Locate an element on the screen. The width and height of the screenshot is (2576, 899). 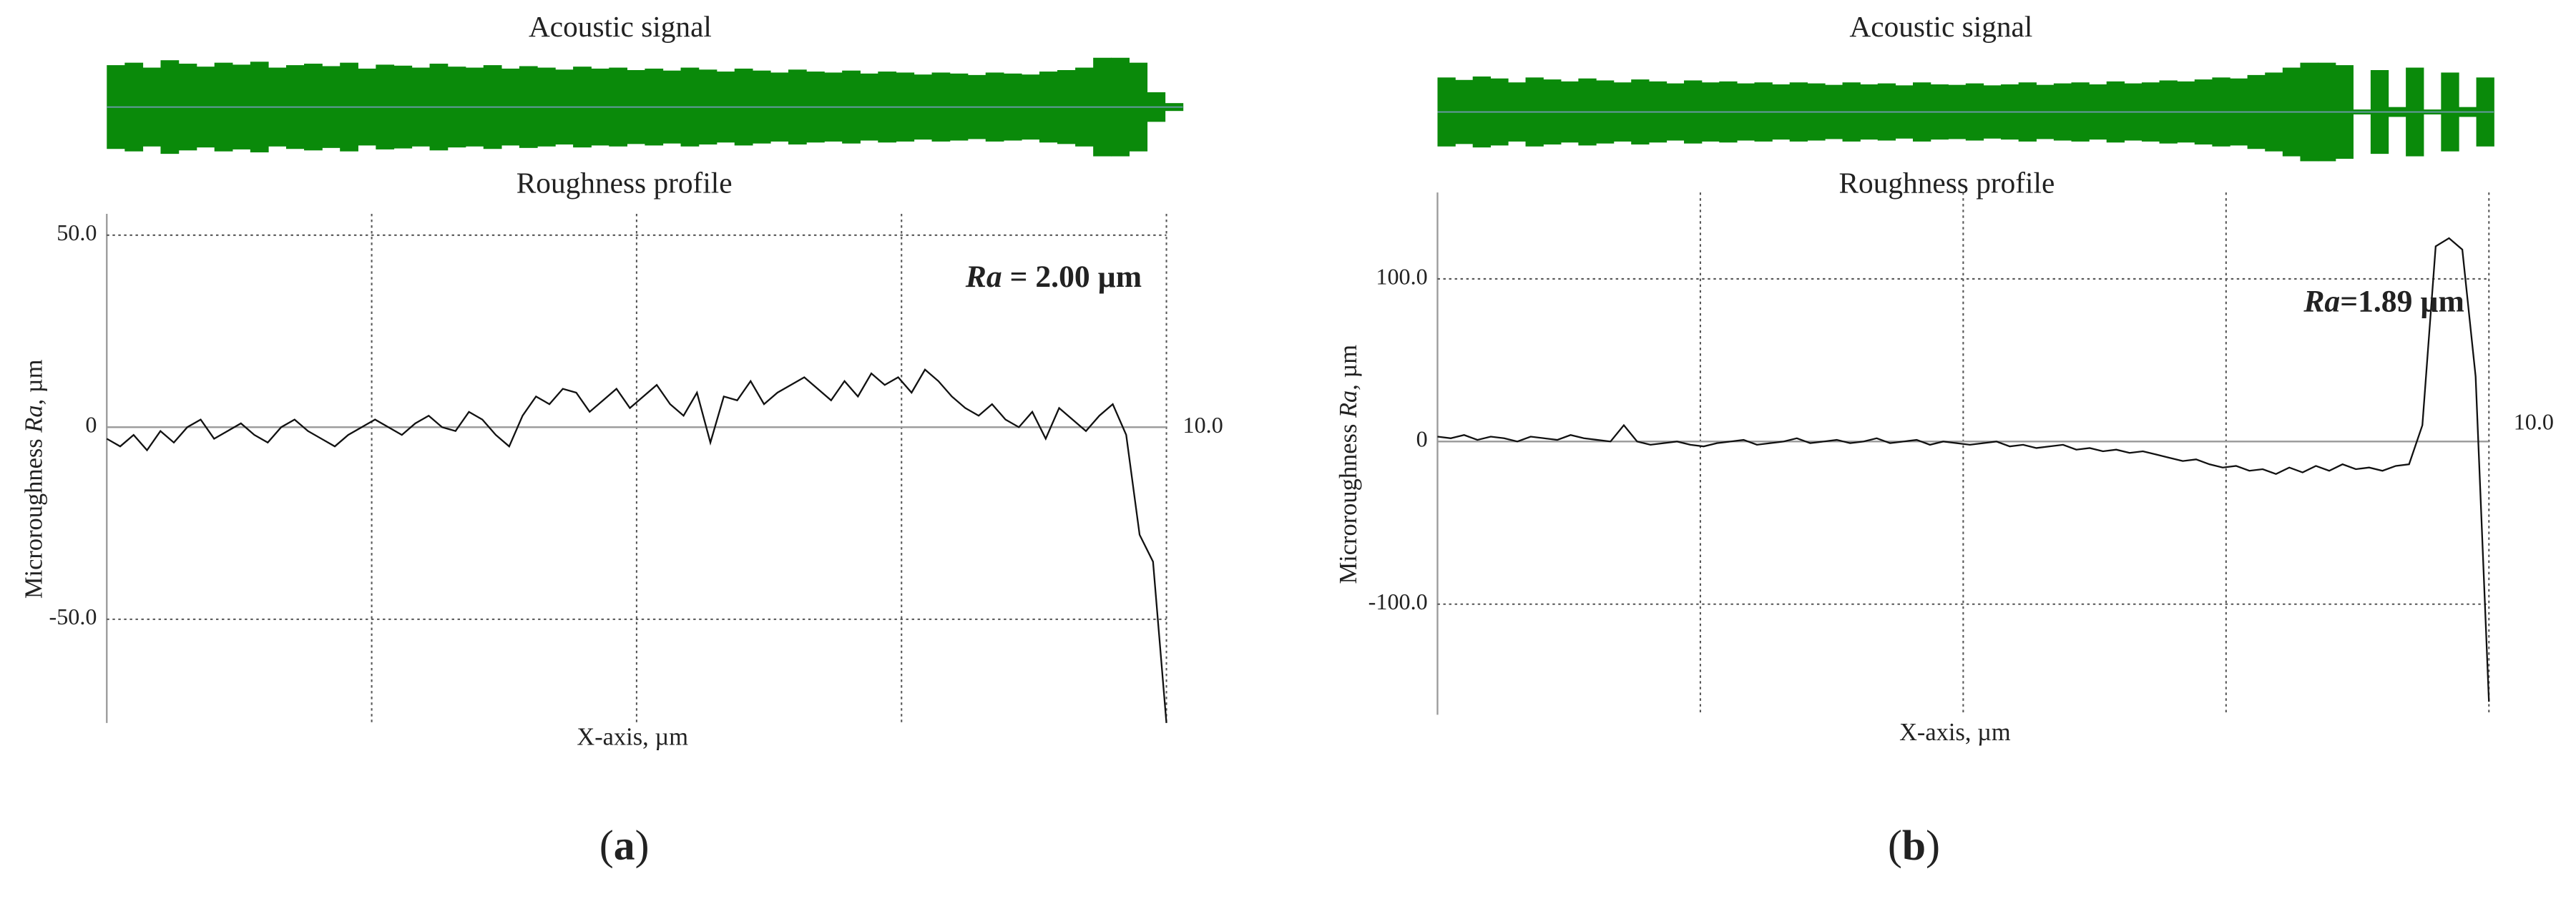
caption: (b) is located at coordinates (1914, 844).